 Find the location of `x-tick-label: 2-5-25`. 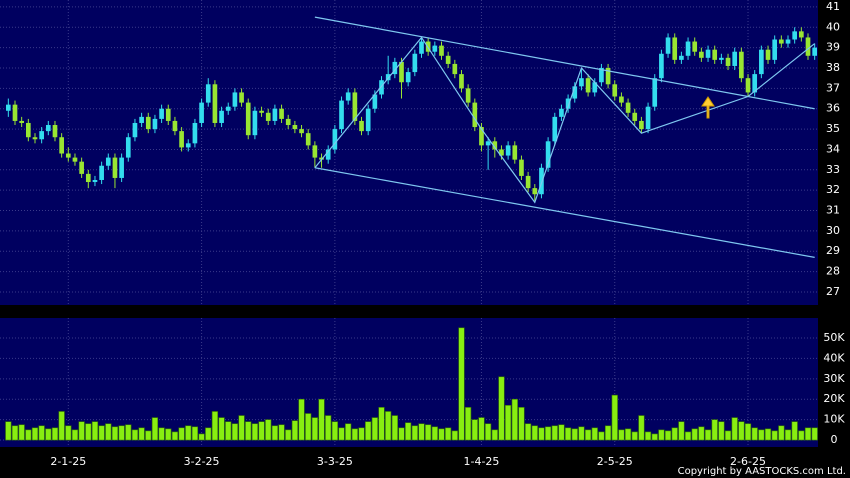

x-tick-label: 2-5-25 is located at coordinates (615, 461).